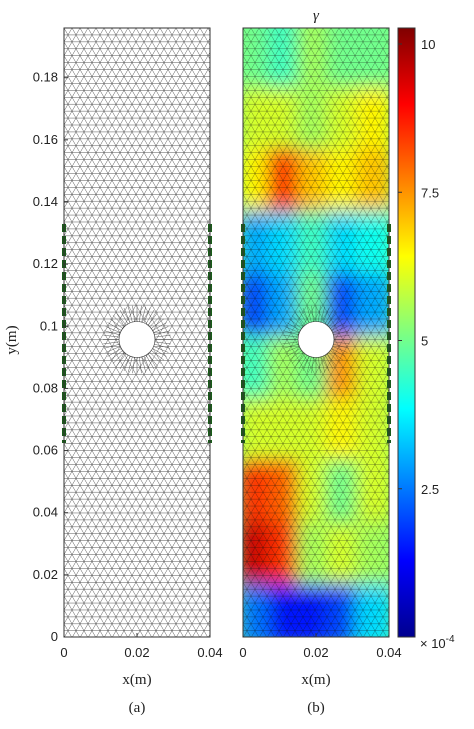 Image resolution: width=474 pixels, height=729 pixels. What do you see at coordinates (49, 325) in the screenshot?
I see `y-tick-label: 0.1` at bounding box center [49, 325].